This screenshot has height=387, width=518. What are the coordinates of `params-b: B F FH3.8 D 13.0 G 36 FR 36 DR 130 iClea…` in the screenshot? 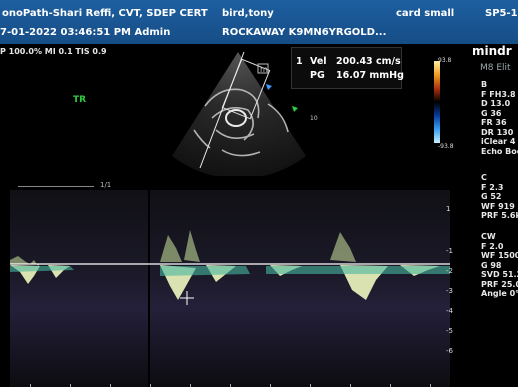 It's located at (499, 118).